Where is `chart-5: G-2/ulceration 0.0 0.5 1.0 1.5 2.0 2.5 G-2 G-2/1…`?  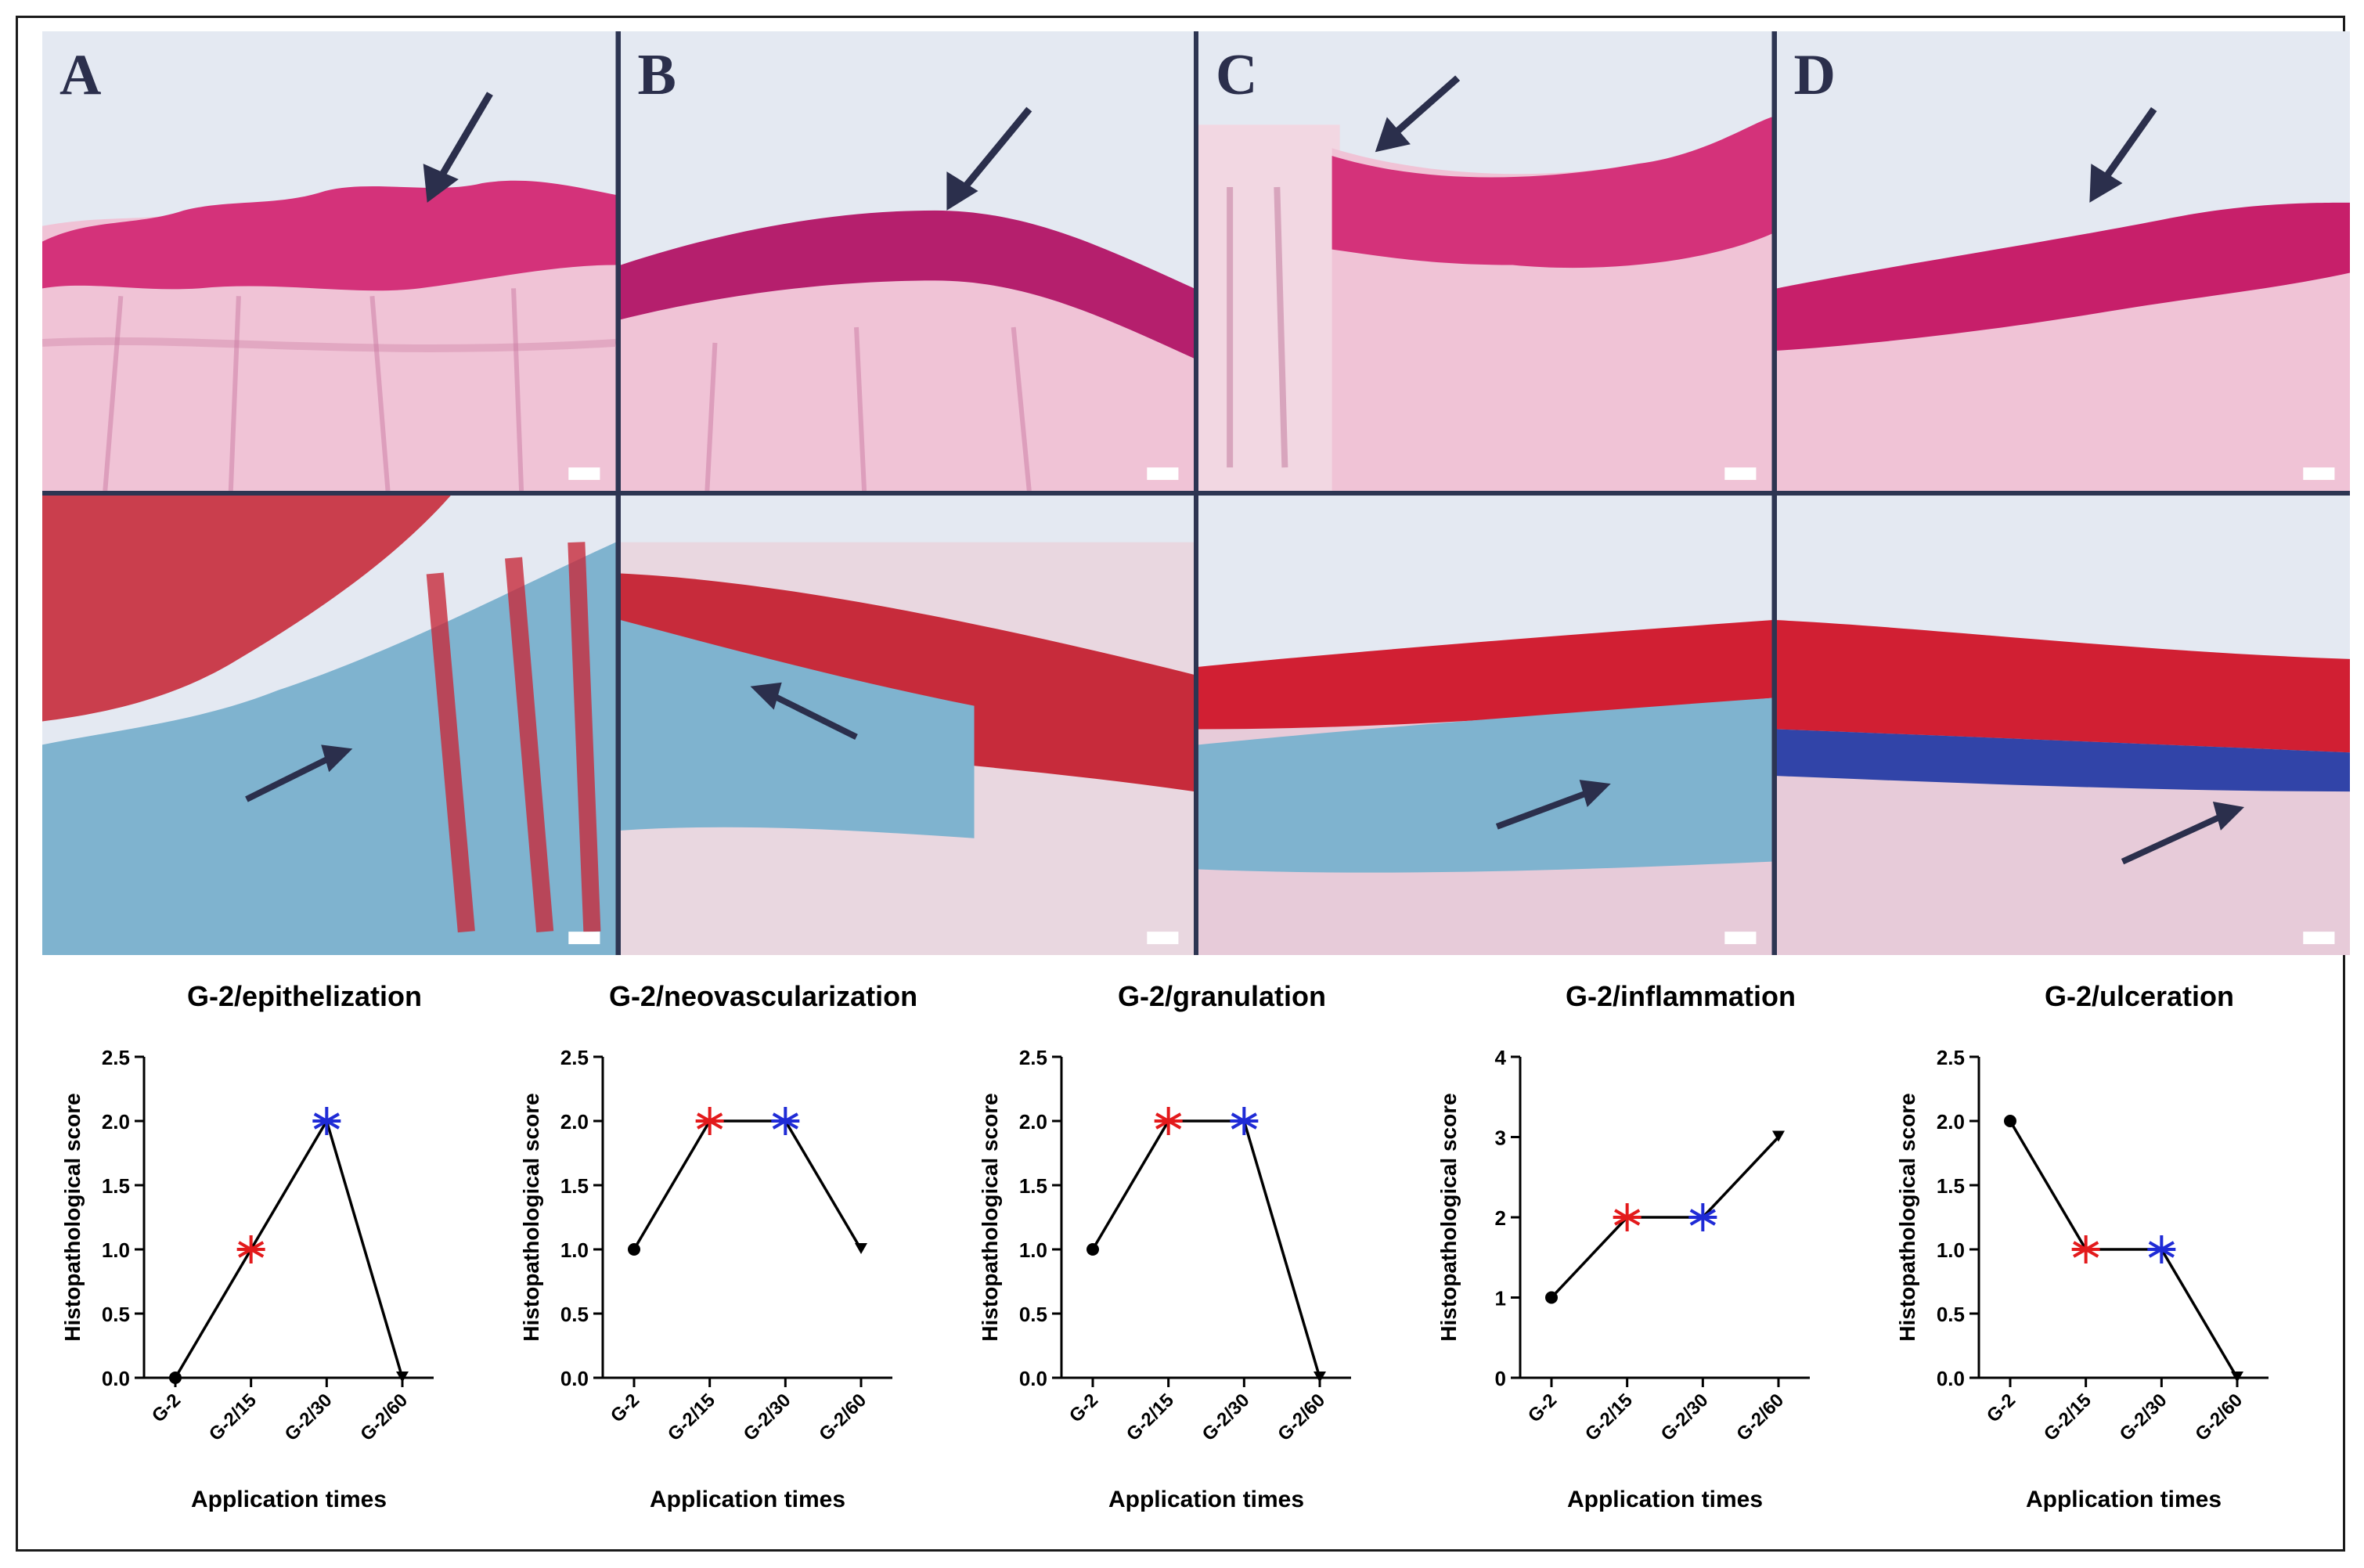 chart-5: G-2/ulceration 0.0 0.5 1.0 1.5 2.0 2.5 G-2 G-2/1… is located at coordinates (2082, 1246).